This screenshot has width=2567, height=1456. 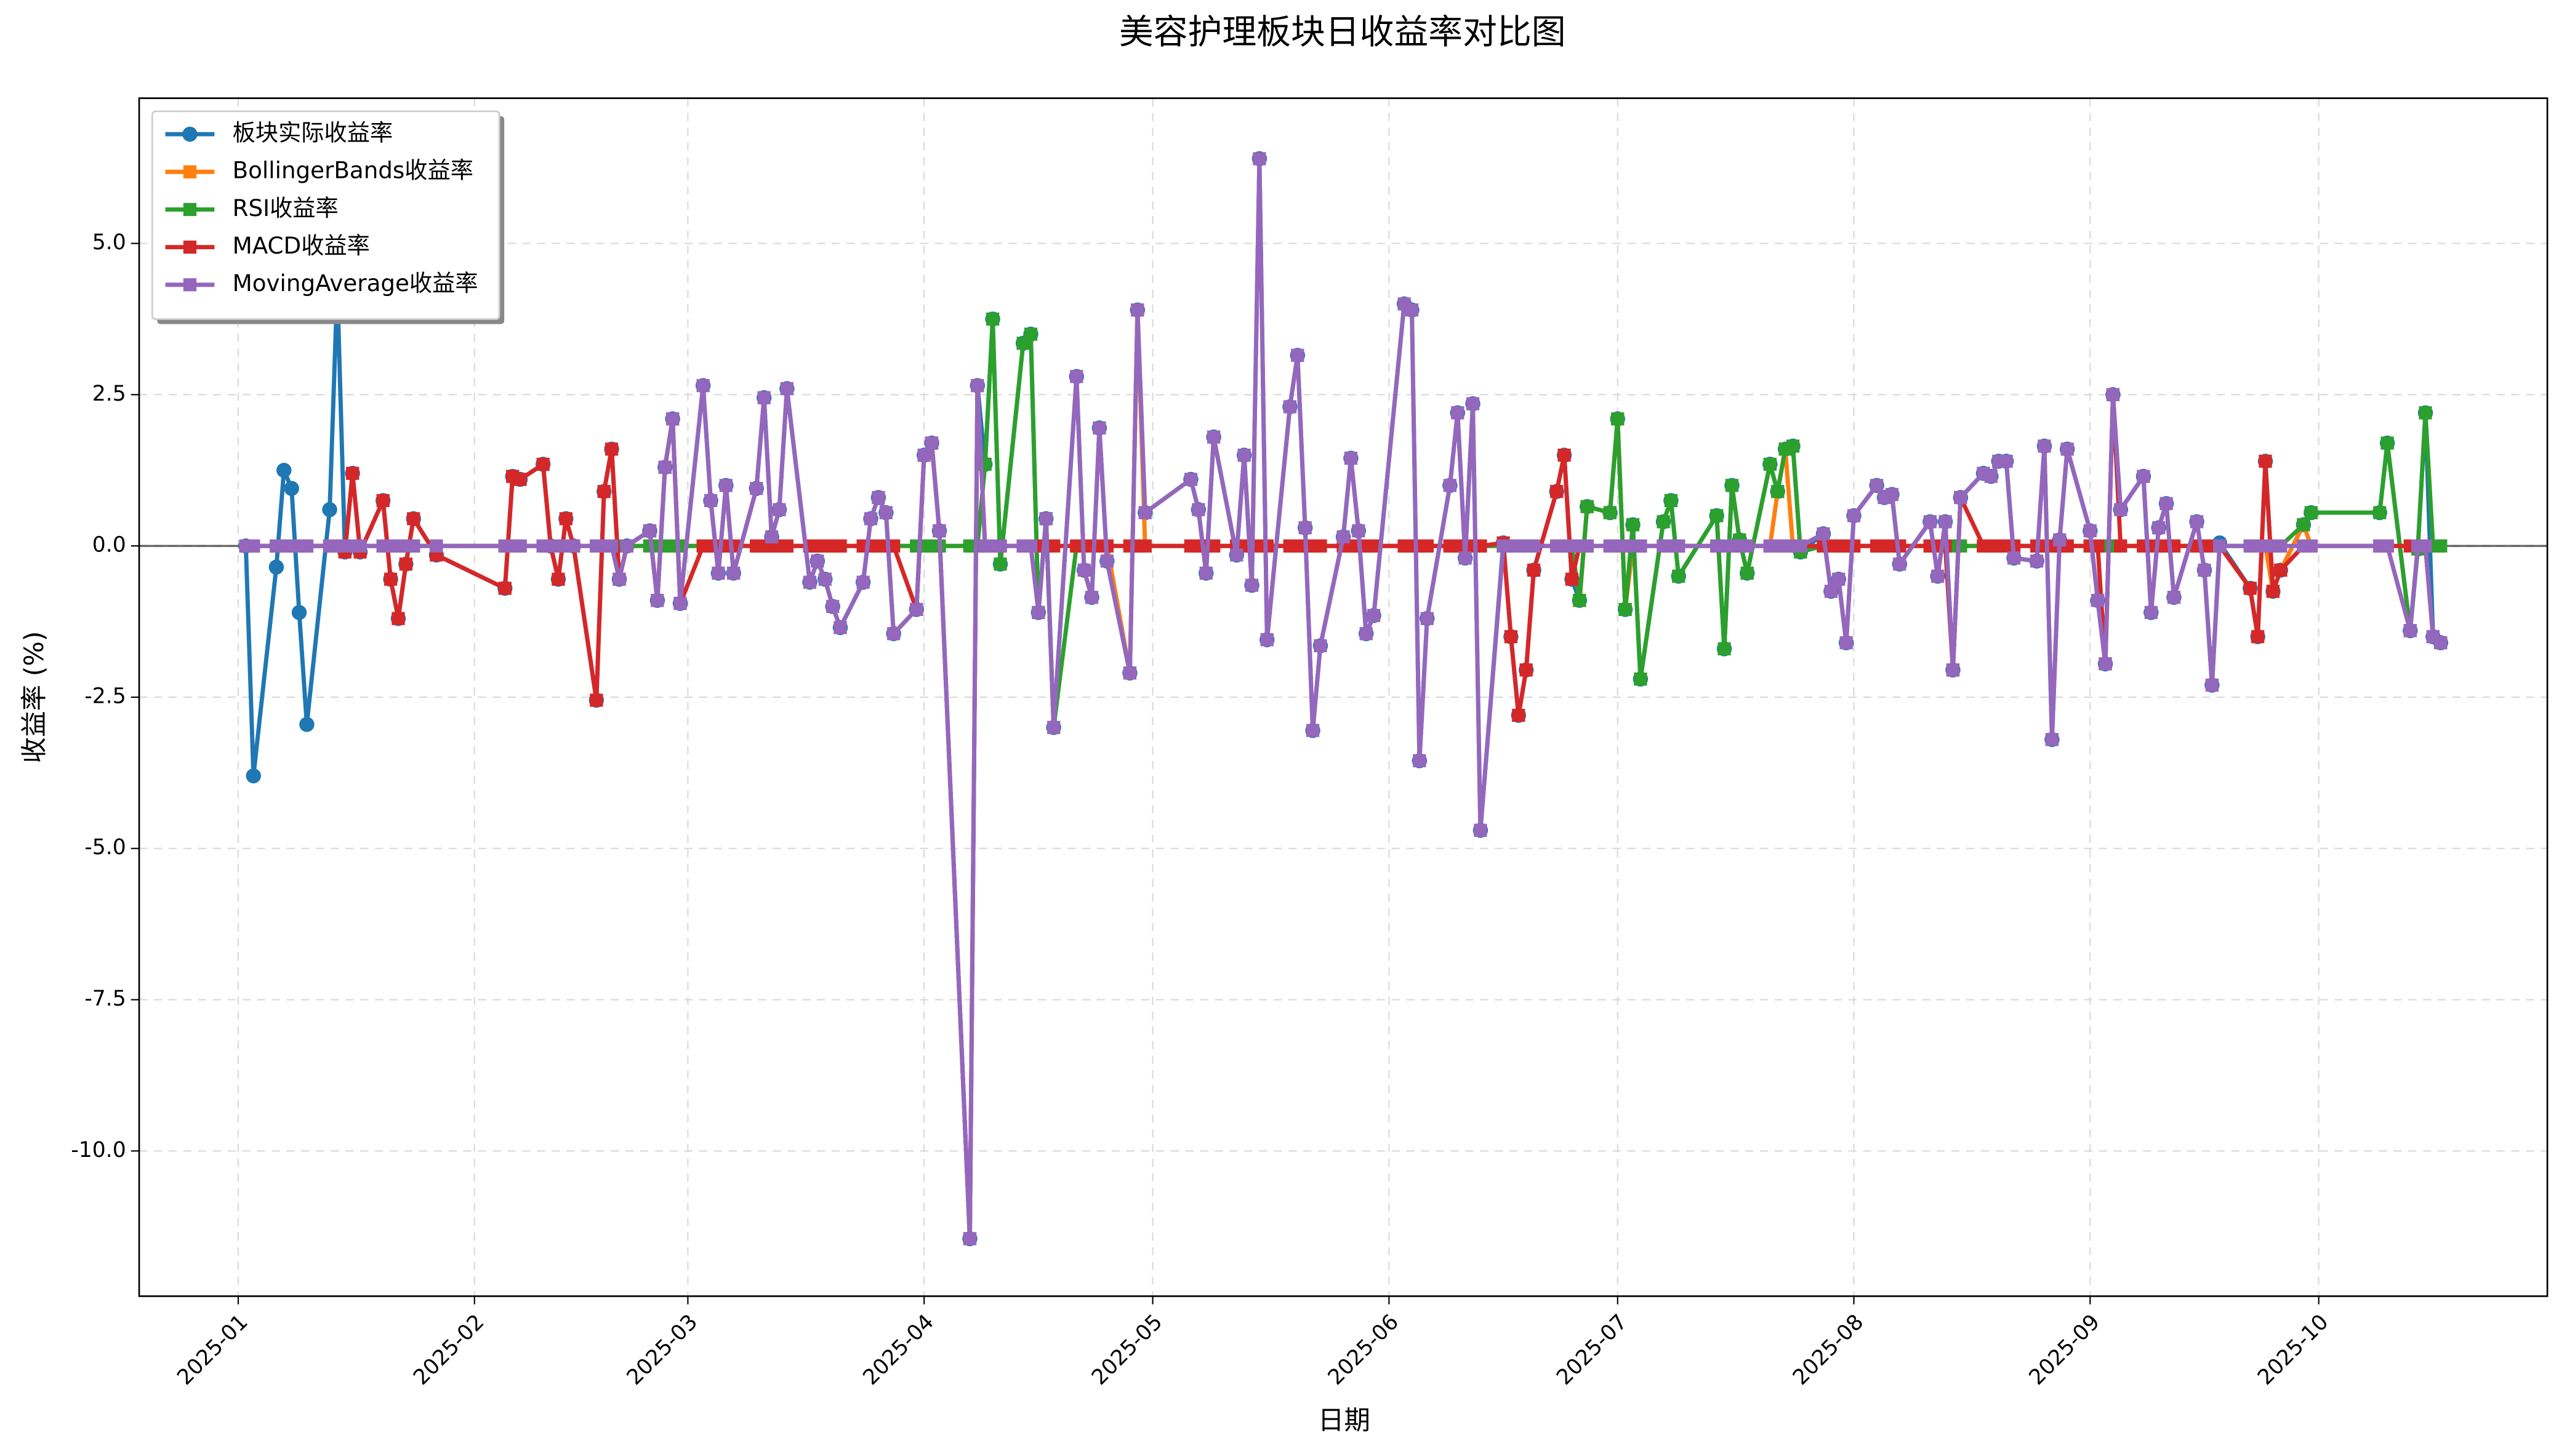 I want to click on y-tick-label: -10.0, so click(x=98, y=1150).